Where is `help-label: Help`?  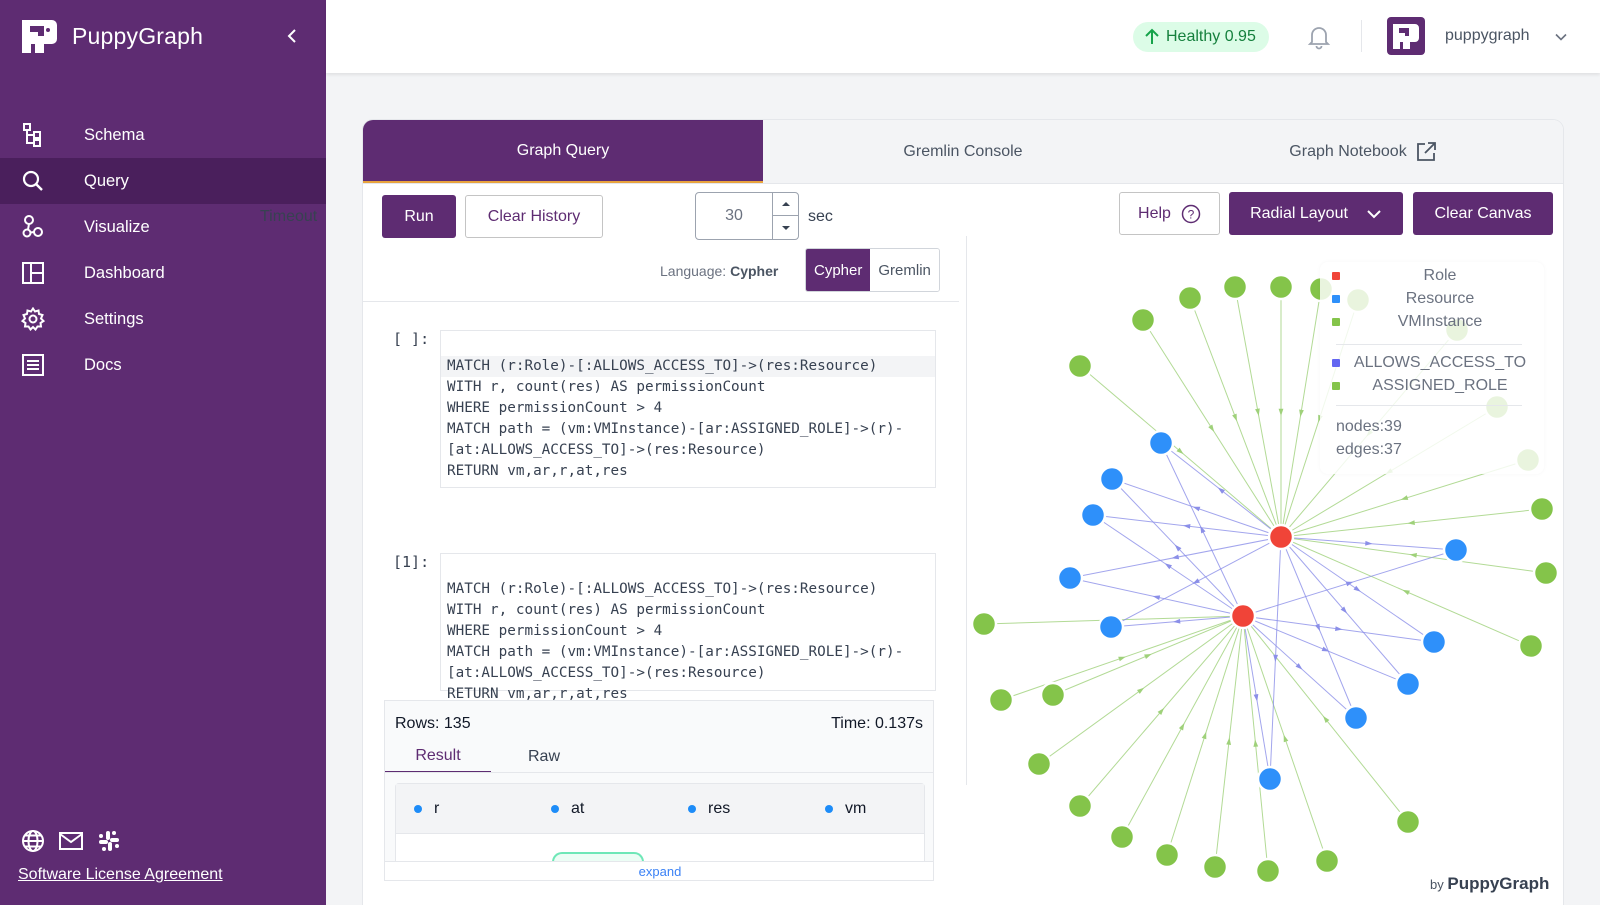 help-label: Help is located at coordinates (1154, 213).